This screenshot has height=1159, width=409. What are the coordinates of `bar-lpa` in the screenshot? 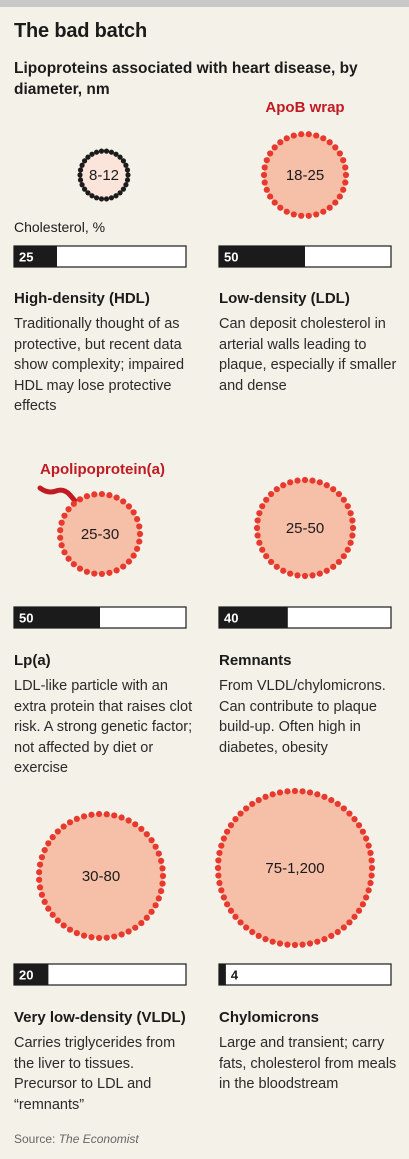 It's located at (57, 617).